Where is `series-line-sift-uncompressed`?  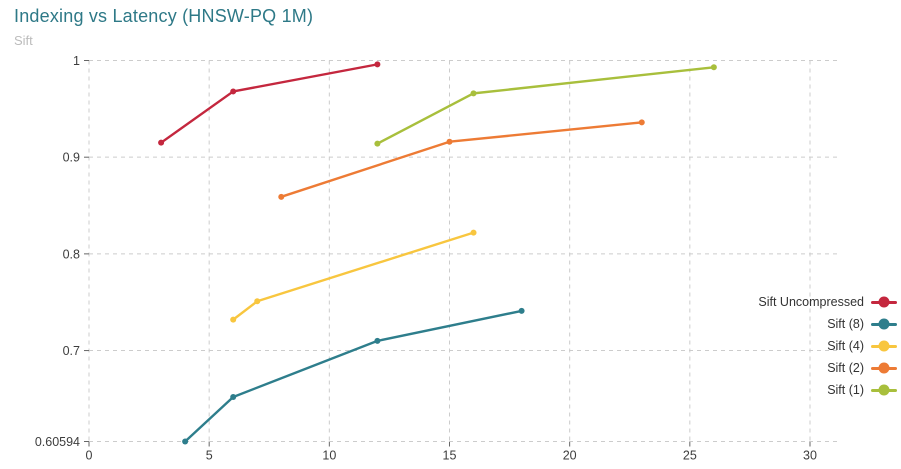 series-line-sift-uncompressed is located at coordinates (269, 103).